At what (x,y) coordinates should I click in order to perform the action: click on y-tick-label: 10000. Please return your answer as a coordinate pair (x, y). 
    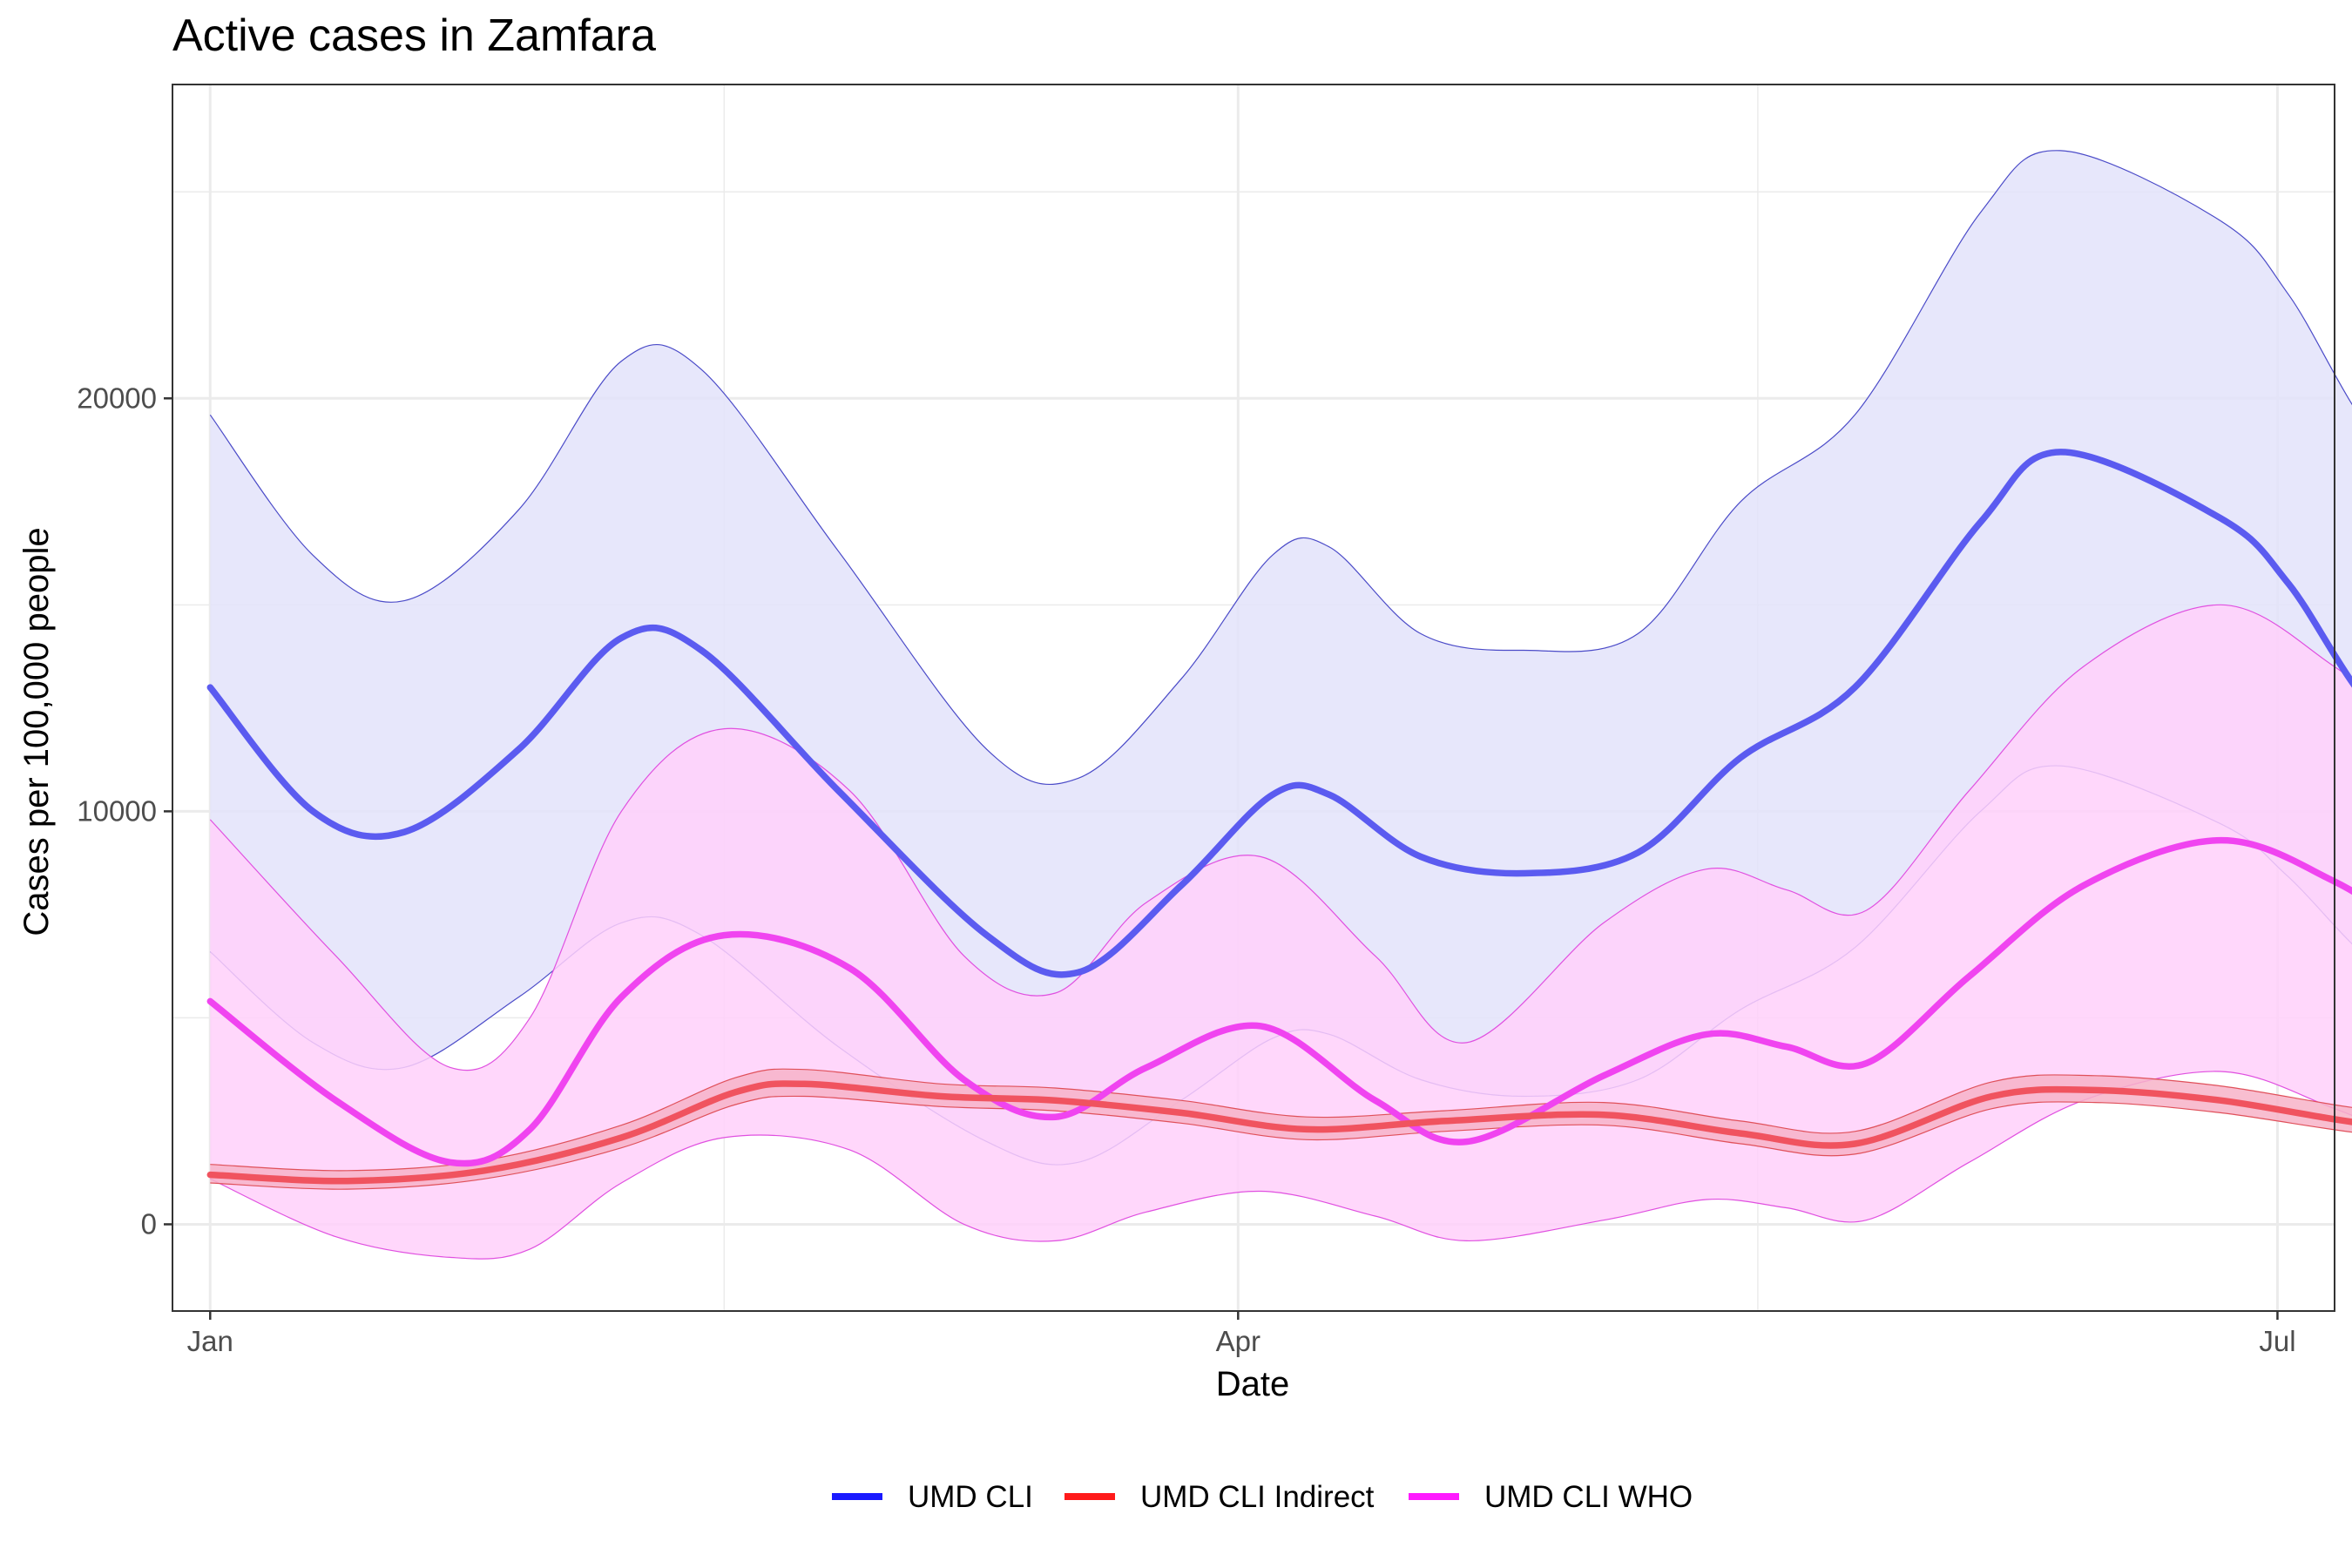
    Looking at the image, I should click on (117, 810).